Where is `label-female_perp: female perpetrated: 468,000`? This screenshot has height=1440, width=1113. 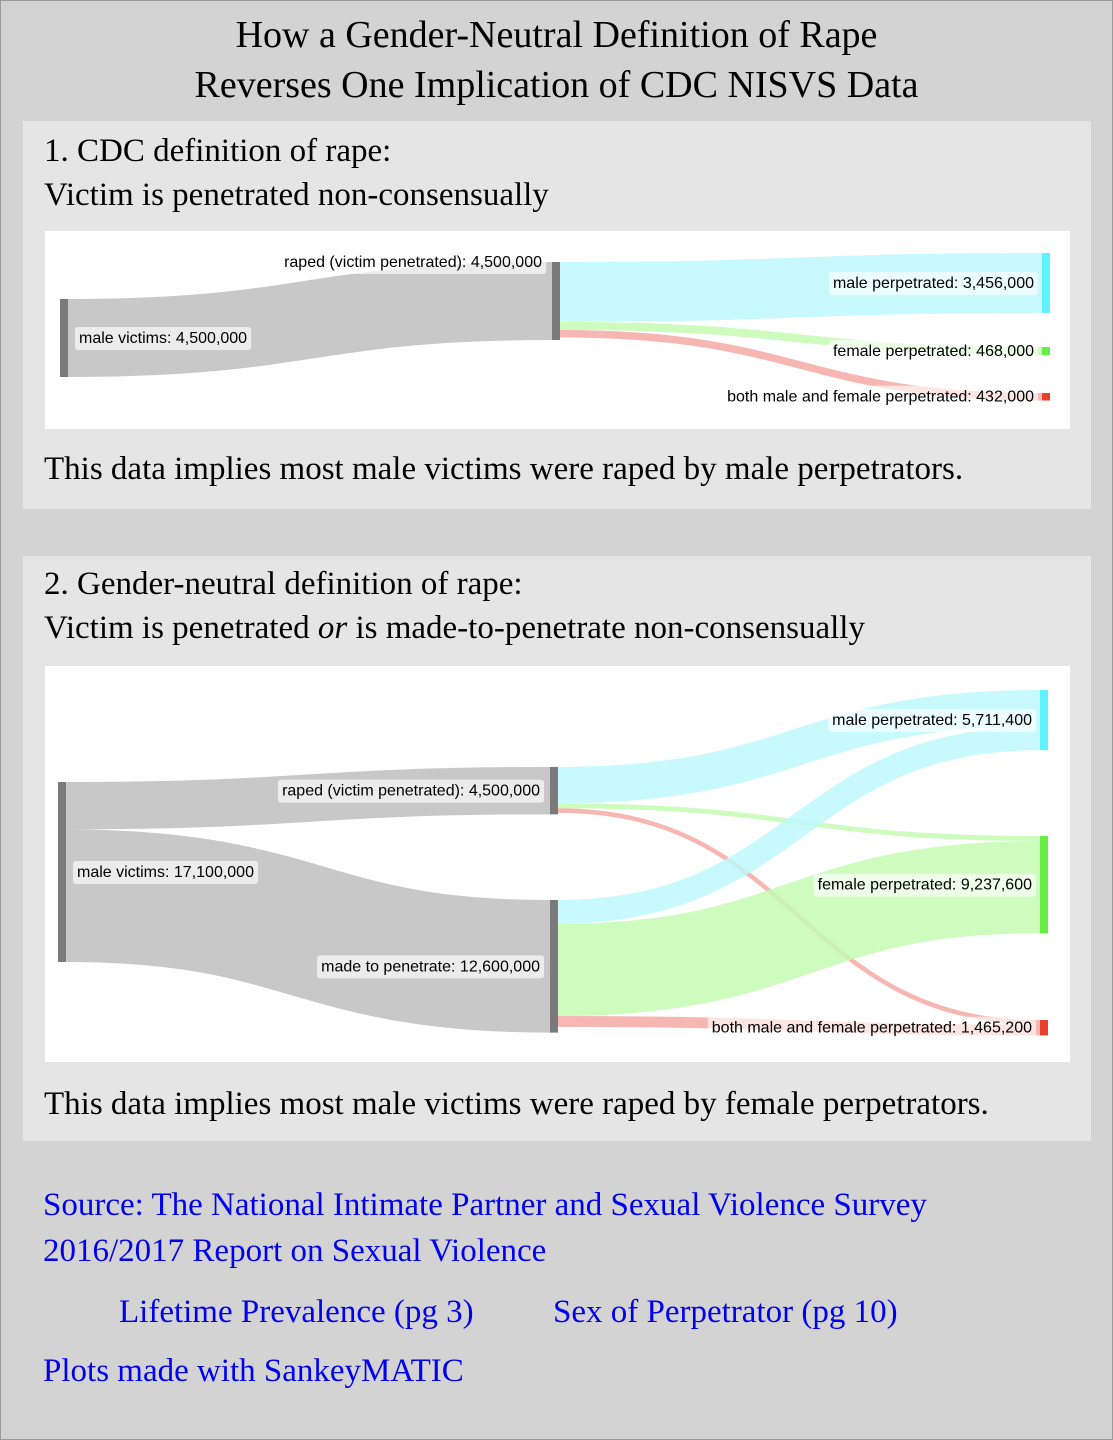 label-female_perp: female perpetrated: 468,000 is located at coordinates (933, 351).